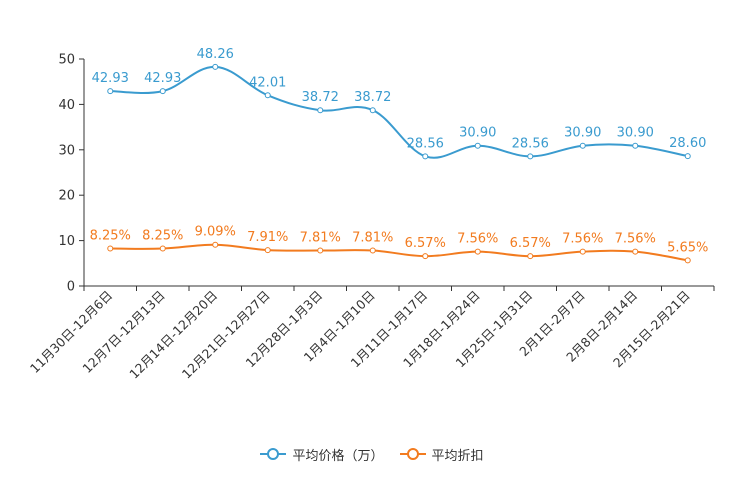 Image resolution: width=744 pixels, height=496 pixels. I want to click on discount-data-label: 9.09%, so click(215, 232).